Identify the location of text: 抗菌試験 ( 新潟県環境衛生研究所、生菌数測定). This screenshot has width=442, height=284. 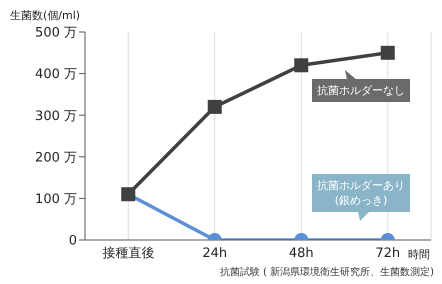
(327, 272).